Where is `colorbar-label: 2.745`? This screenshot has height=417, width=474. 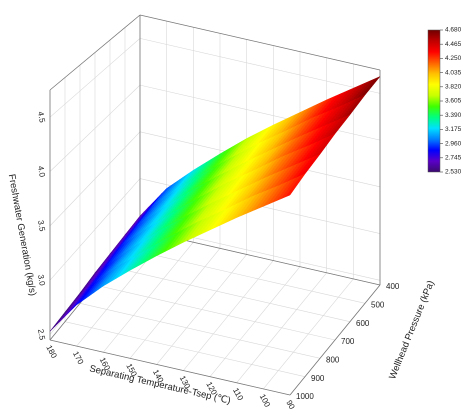
colorbar-label: 2.745 is located at coordinates (453, 158).